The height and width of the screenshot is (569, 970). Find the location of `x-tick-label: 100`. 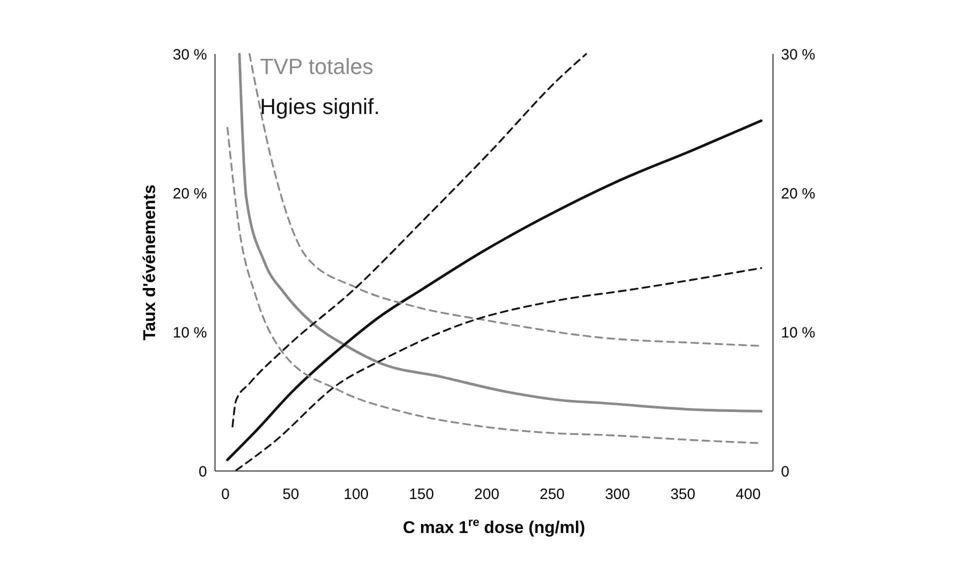

x-tick-label: 100 is located at coordinates (356, 494).